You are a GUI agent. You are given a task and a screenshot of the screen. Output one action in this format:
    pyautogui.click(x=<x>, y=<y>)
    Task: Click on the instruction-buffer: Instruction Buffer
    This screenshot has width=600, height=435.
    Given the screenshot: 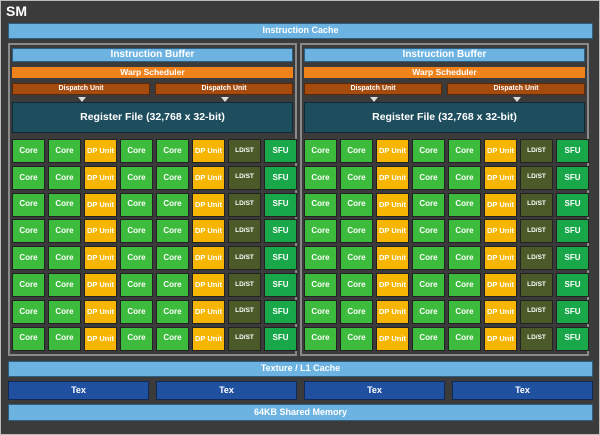 What is the action you would take?
    pyautogui.click(x=444, y=55)
    